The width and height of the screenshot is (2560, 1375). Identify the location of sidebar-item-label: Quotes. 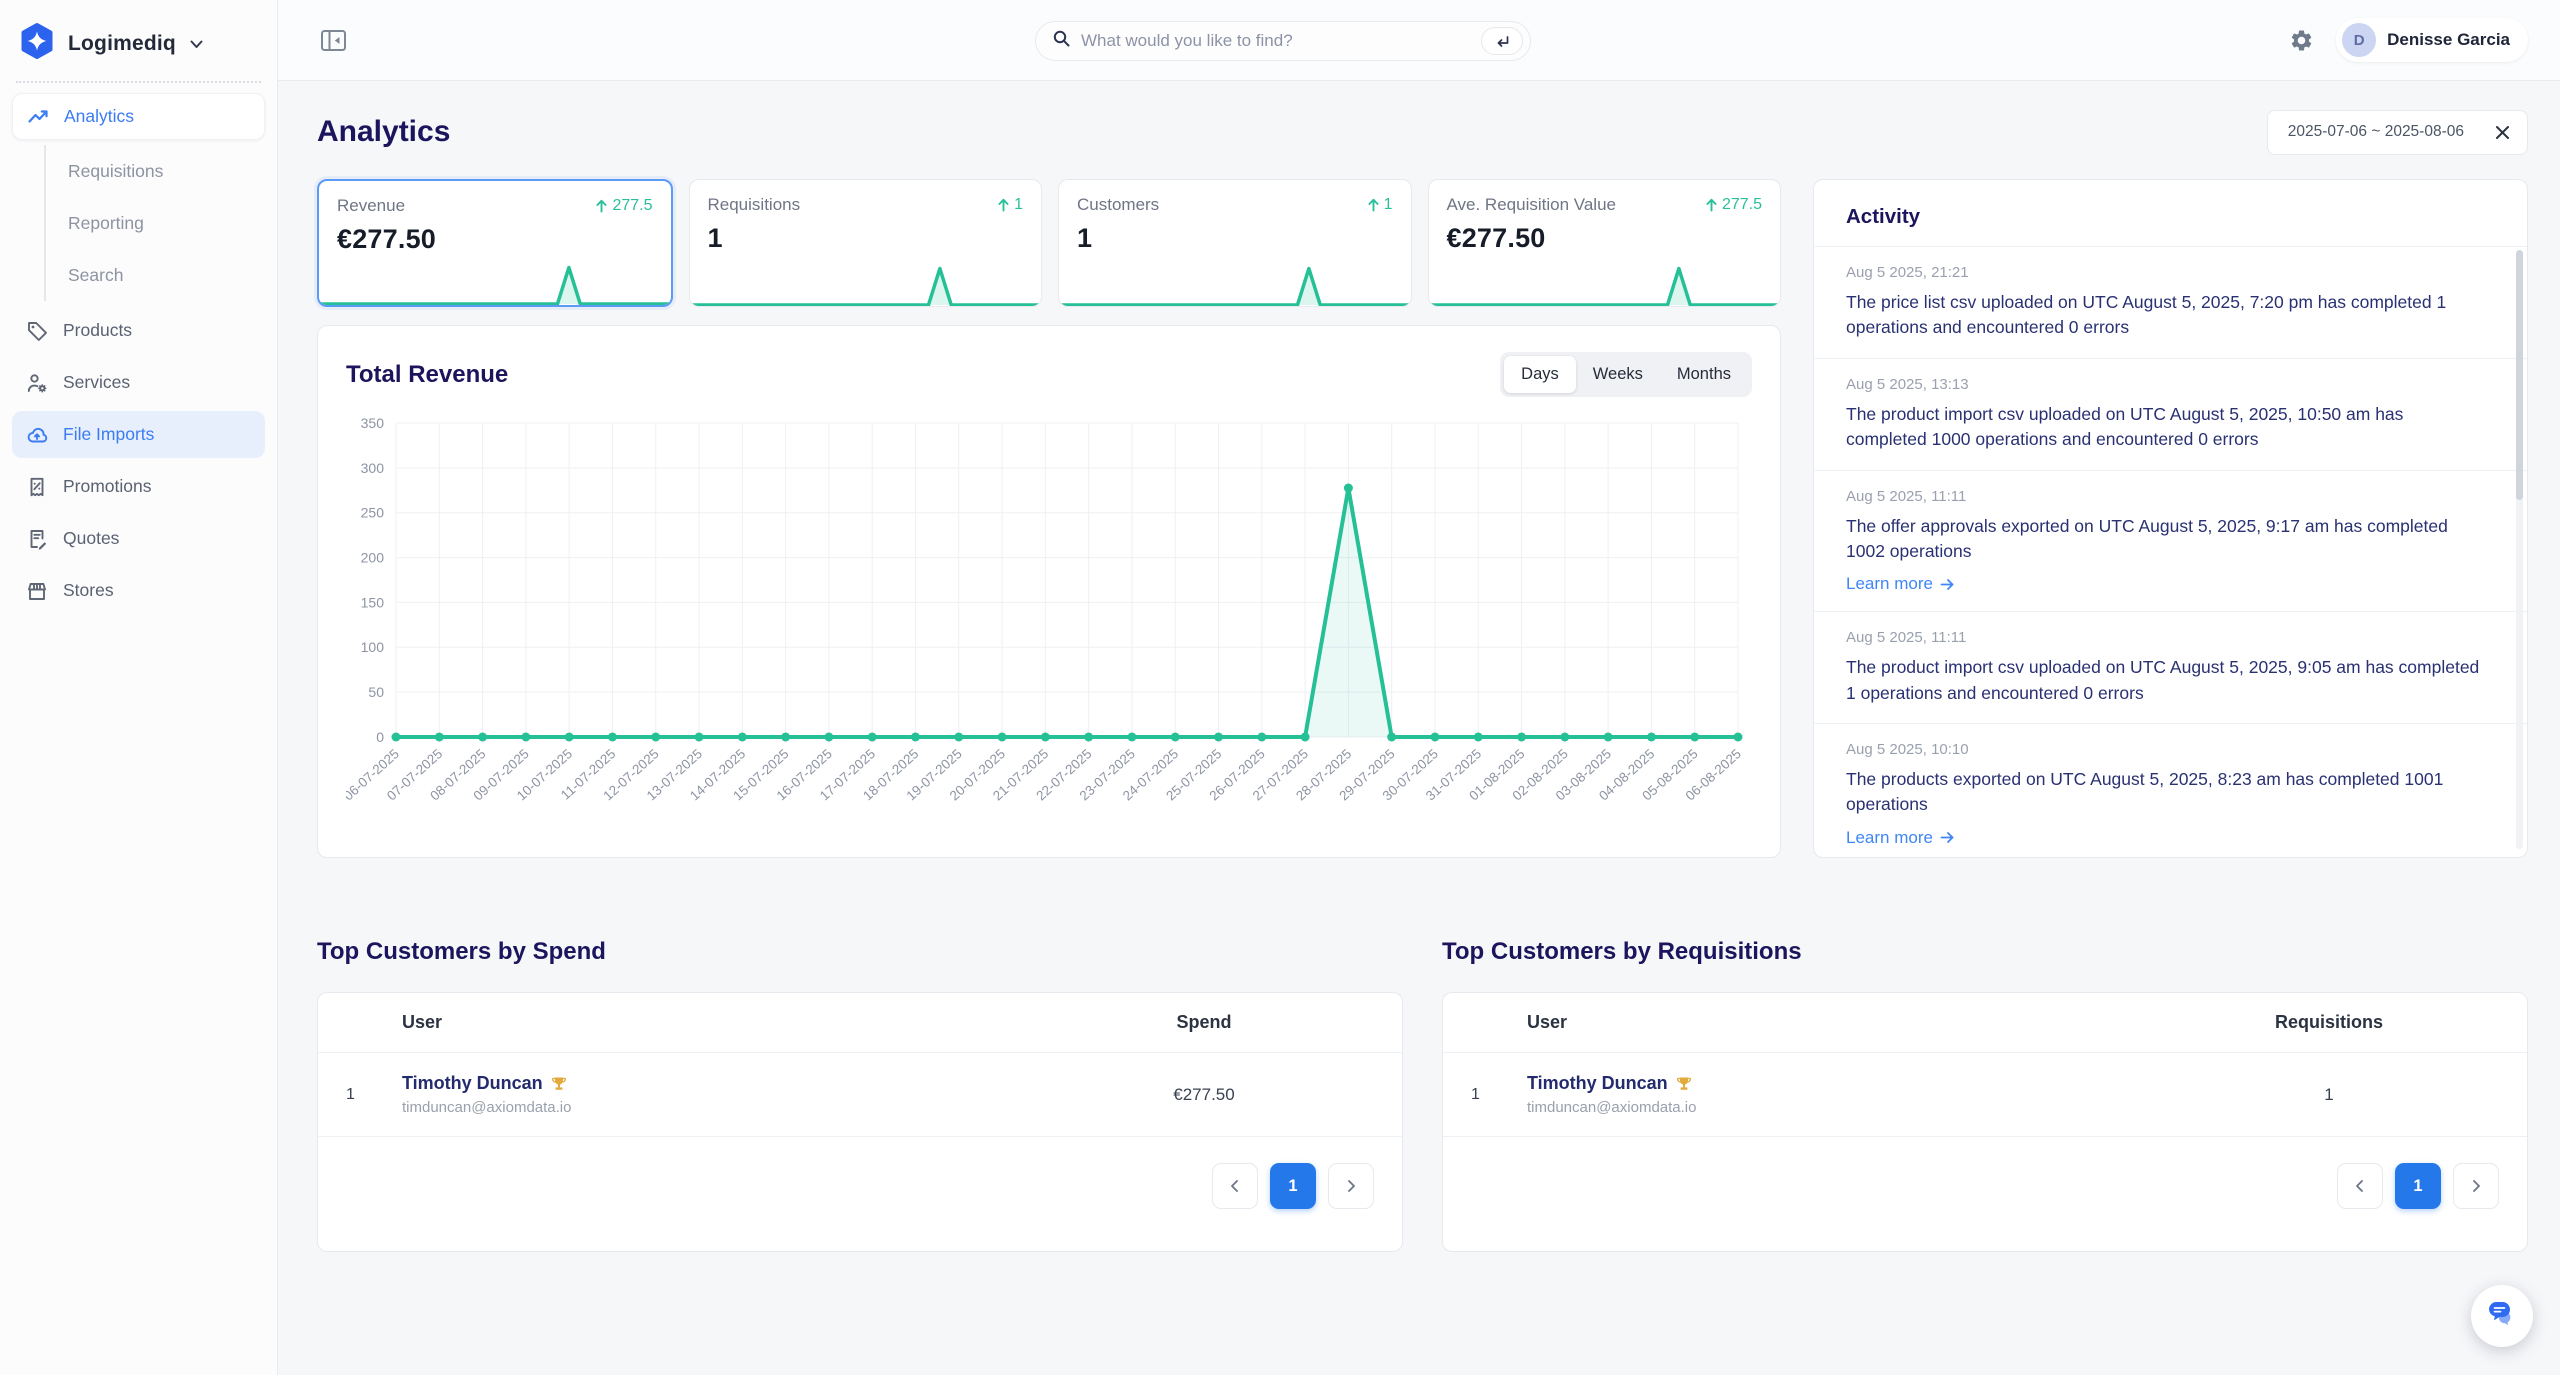
(91, 538).